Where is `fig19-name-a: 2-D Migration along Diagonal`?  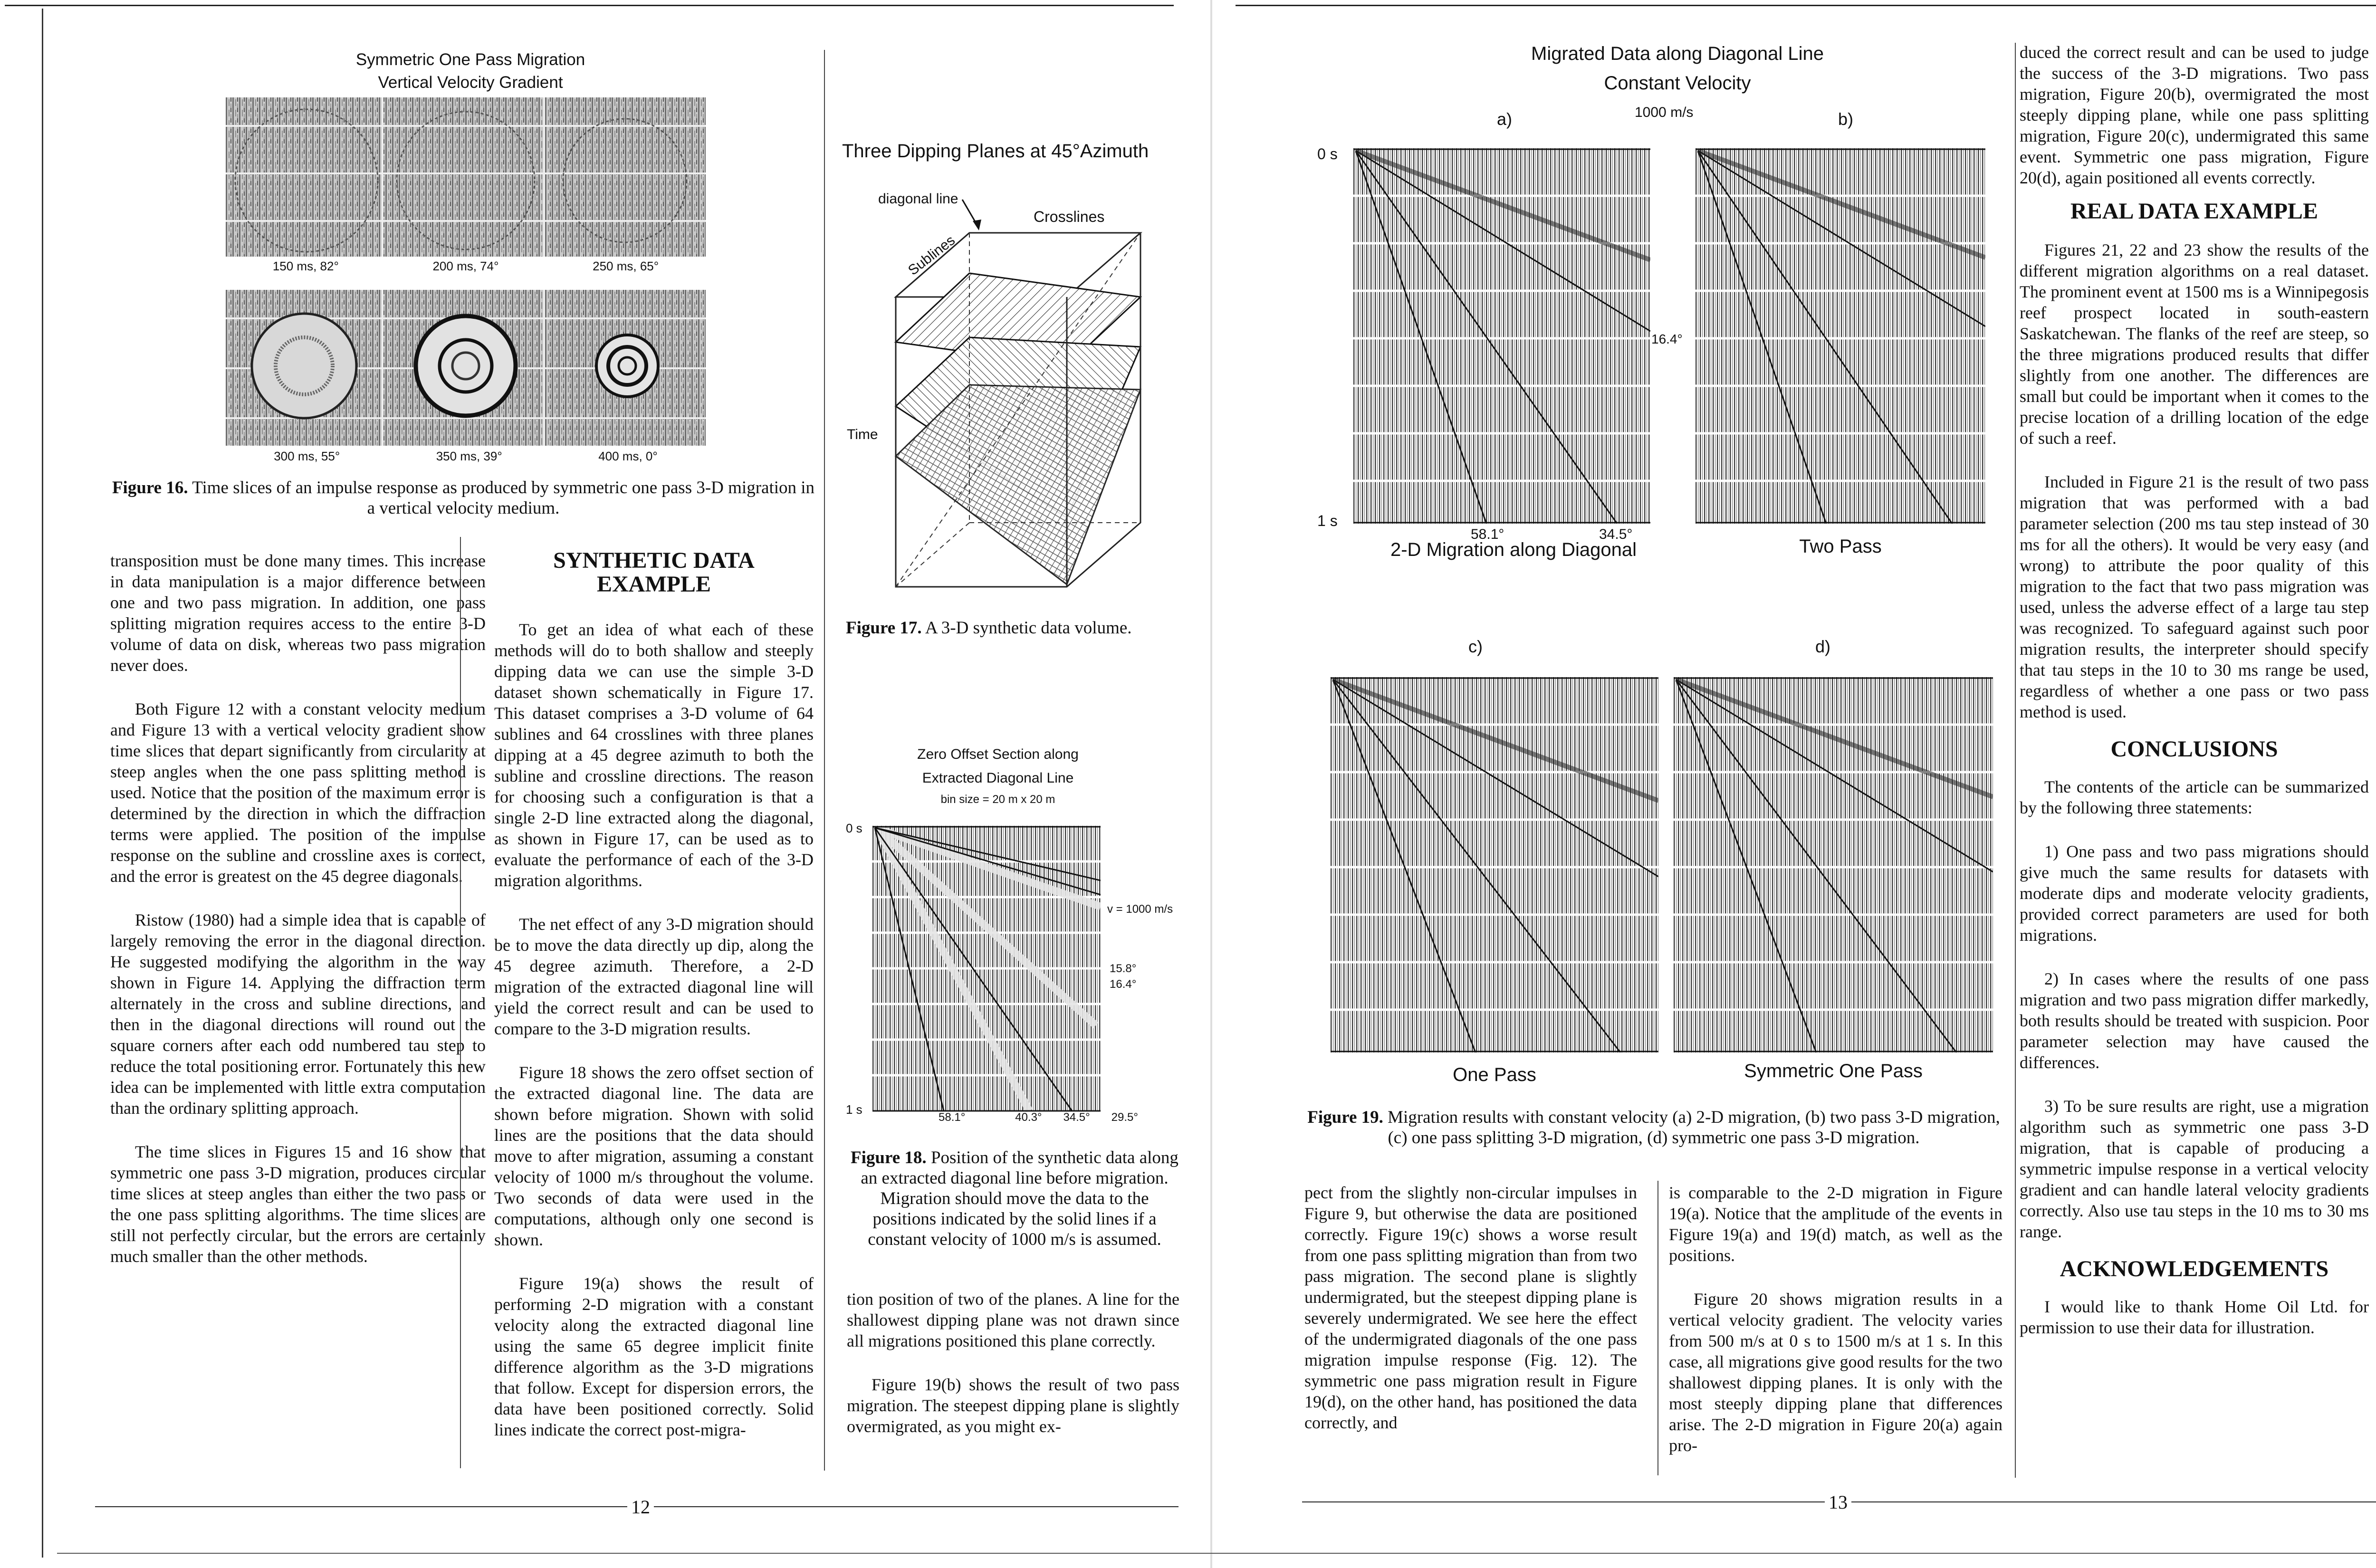 fig19-name-a: 2-D Migration along Diagonal is located at coordinates (1513, 550).